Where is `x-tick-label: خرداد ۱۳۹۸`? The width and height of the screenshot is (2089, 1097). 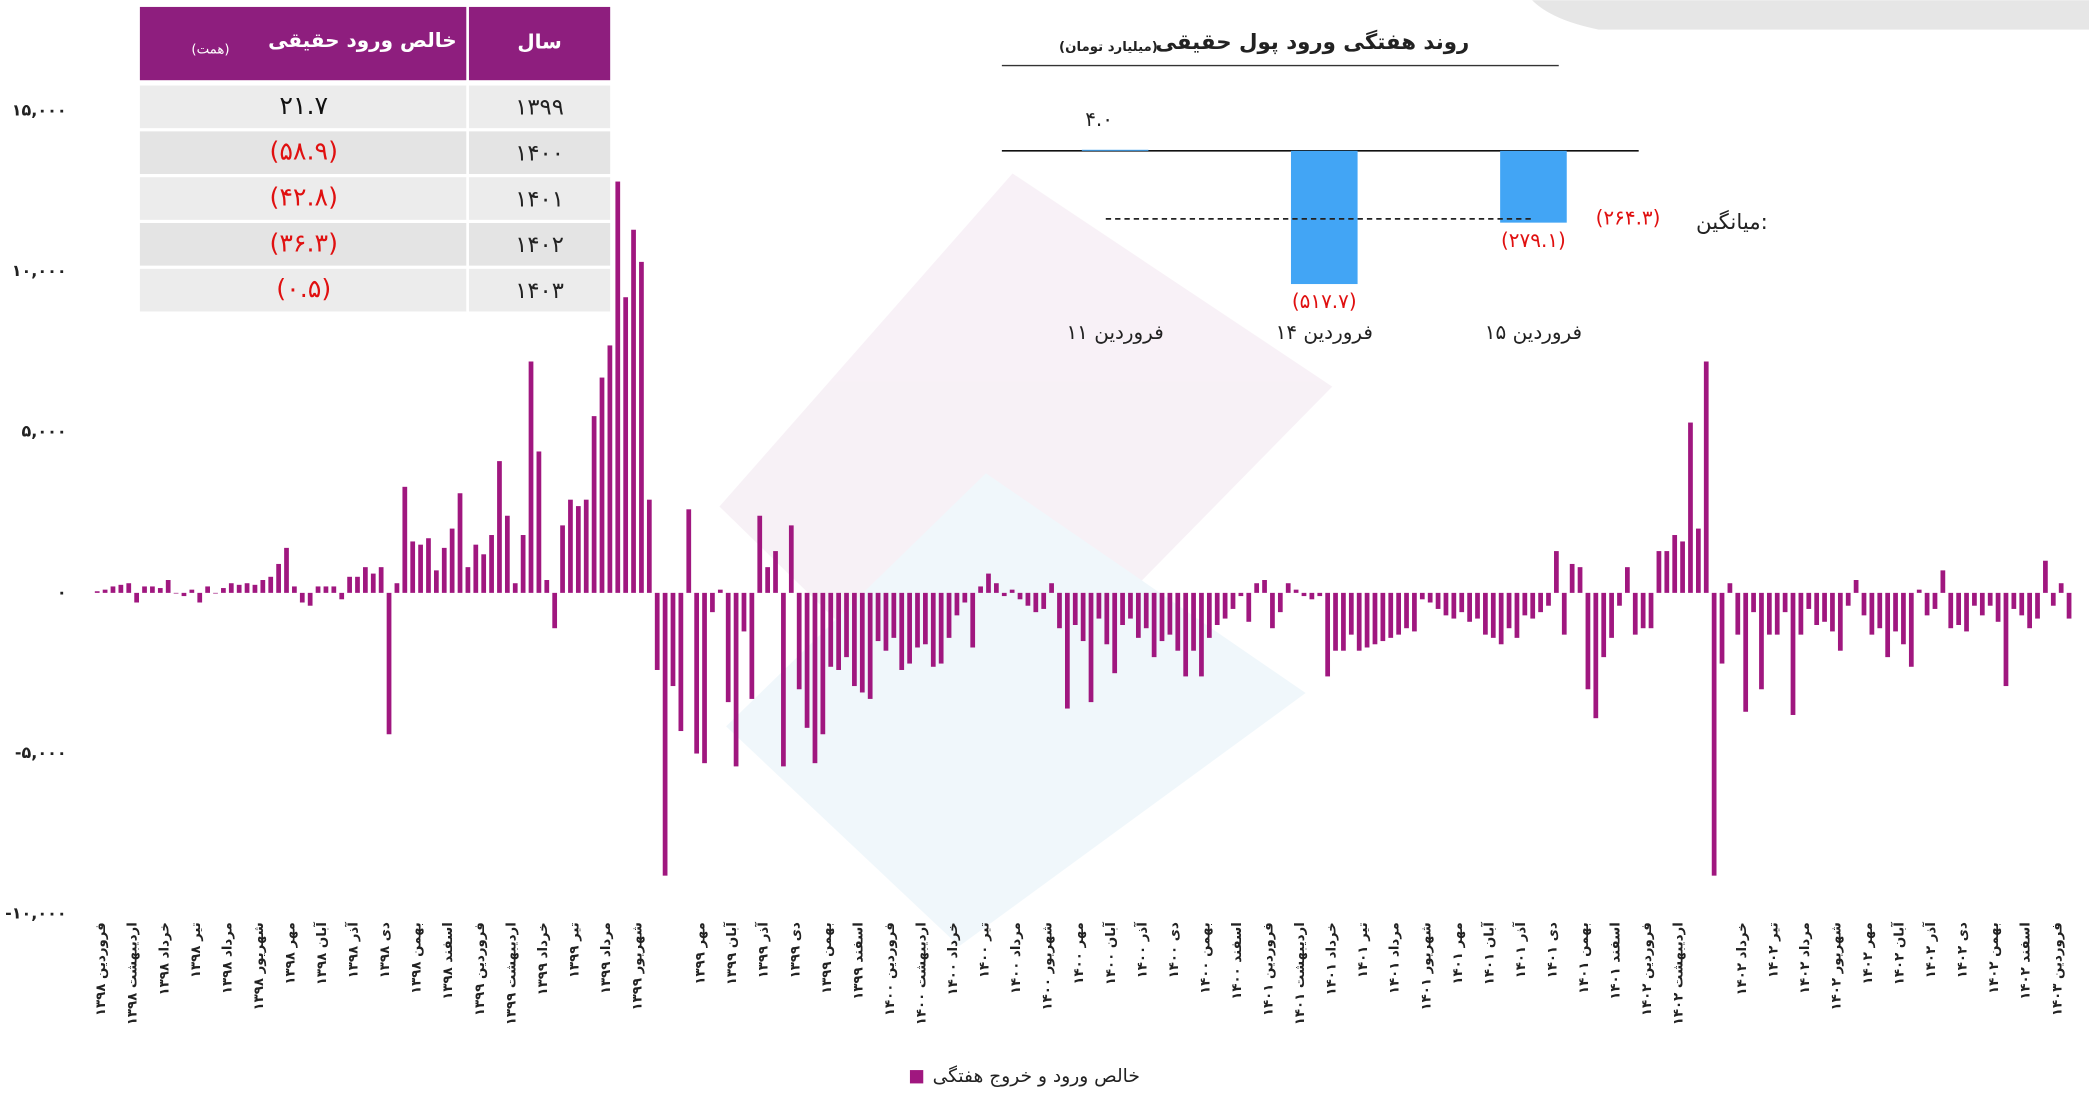
x-tick-label: خرداد ۱۳۹۸ is located at coordinates (164, 958).